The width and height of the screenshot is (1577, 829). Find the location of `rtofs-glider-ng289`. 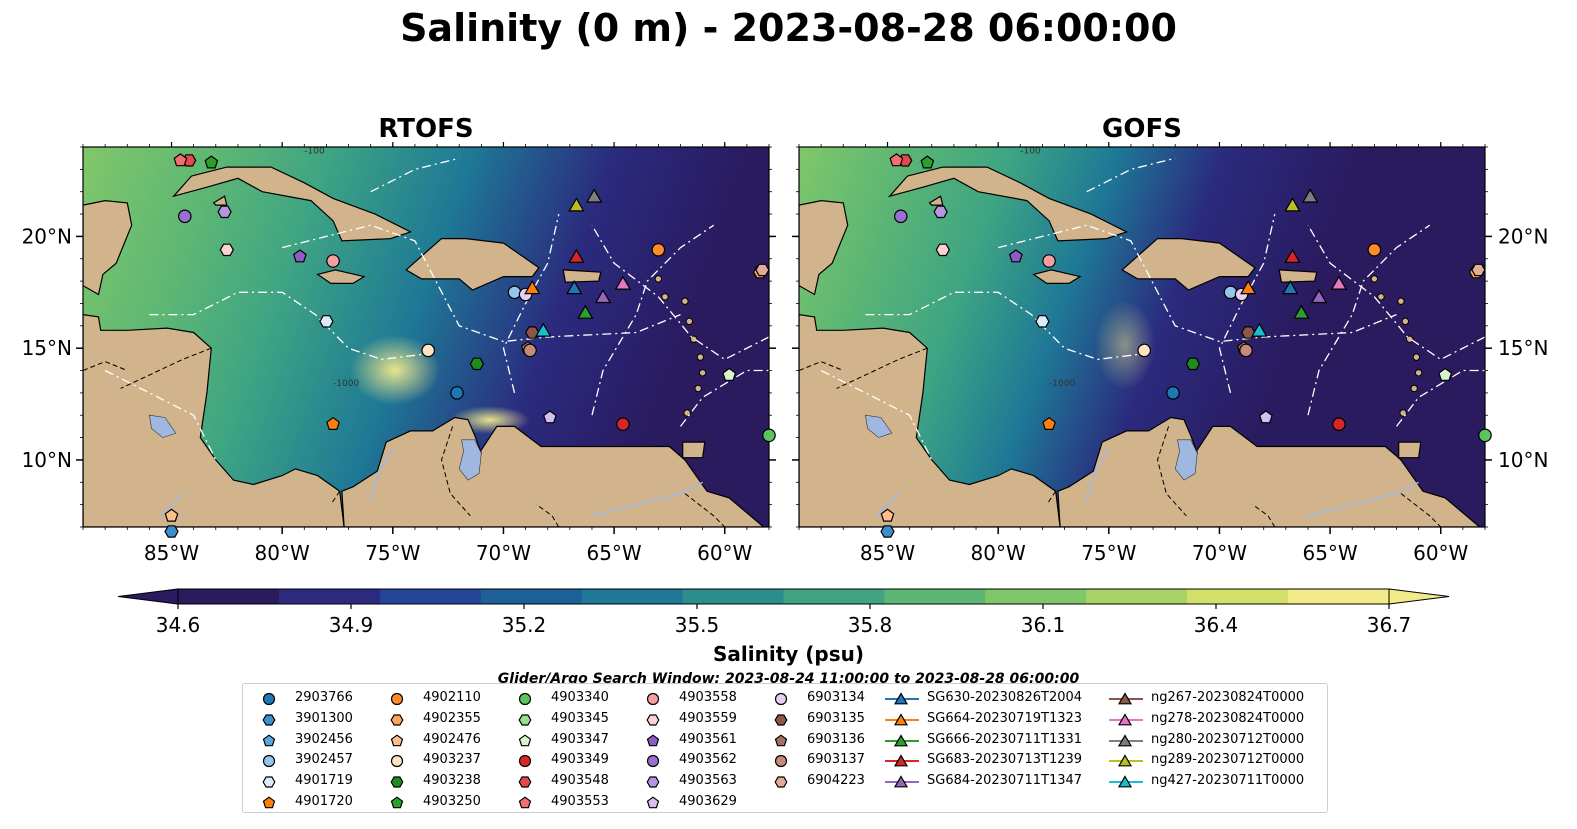

rtofs-glider-ng289 is located at coordinates (576, 204).